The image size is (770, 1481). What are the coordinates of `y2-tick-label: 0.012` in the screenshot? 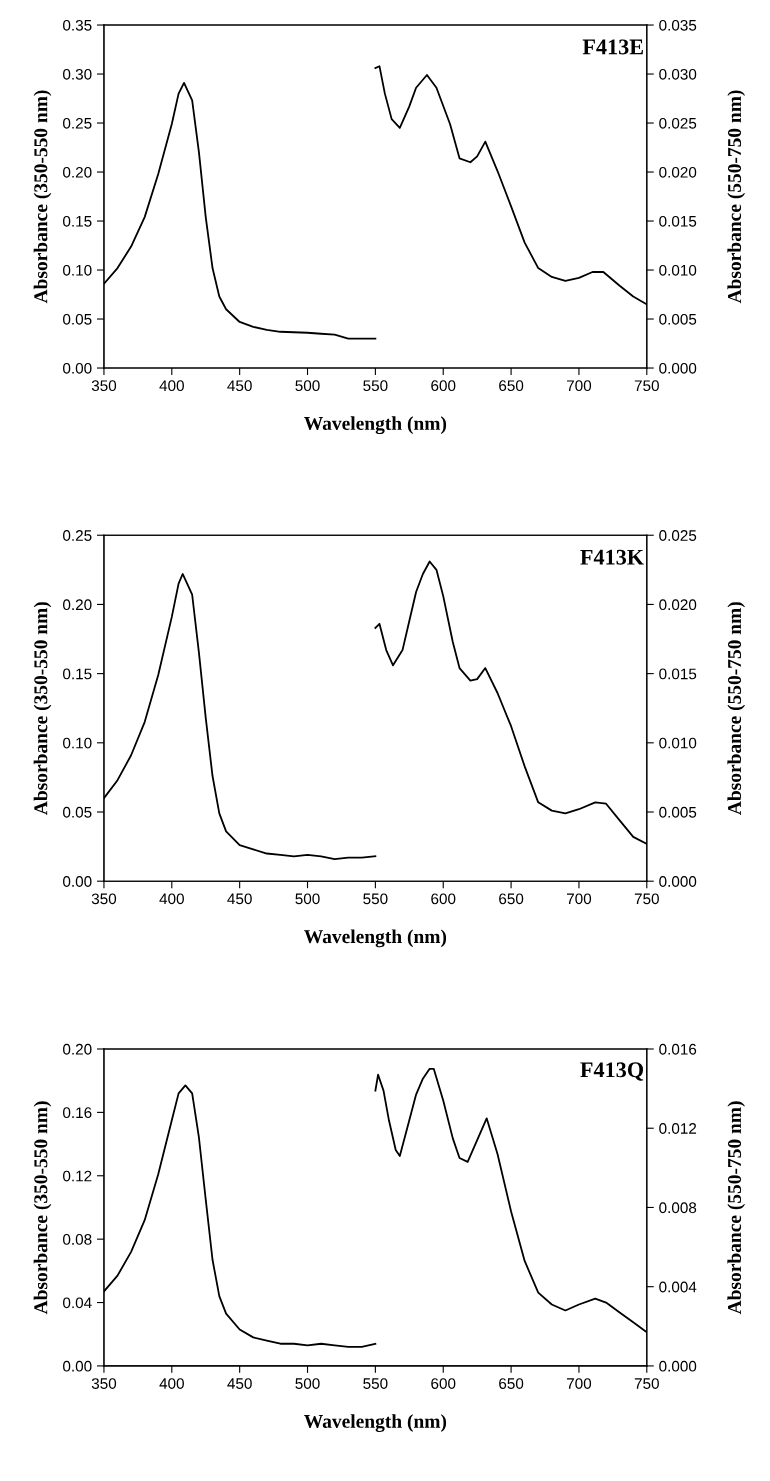 It's located at (678, 1128).